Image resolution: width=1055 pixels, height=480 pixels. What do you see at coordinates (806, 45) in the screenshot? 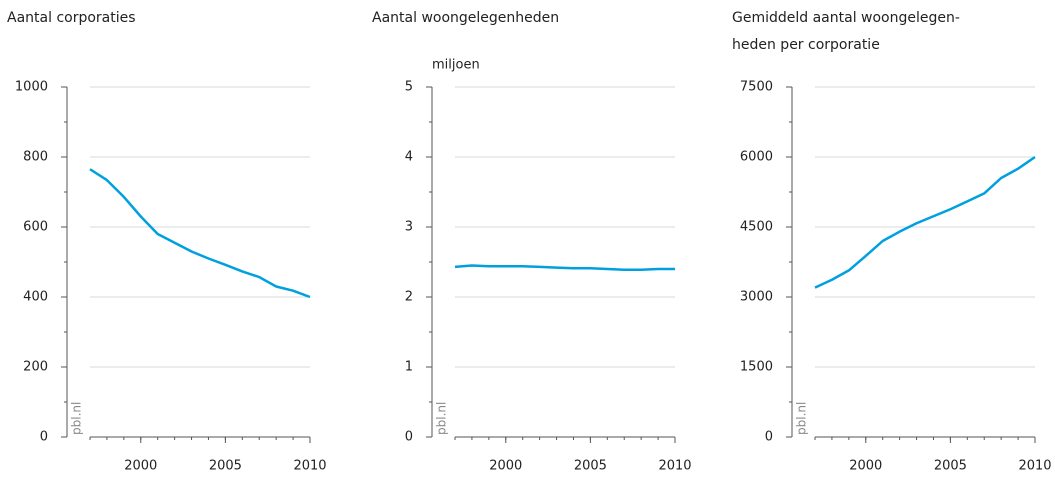
I see `chart-title: heden per corporatie` at bounding box center [806, 45].